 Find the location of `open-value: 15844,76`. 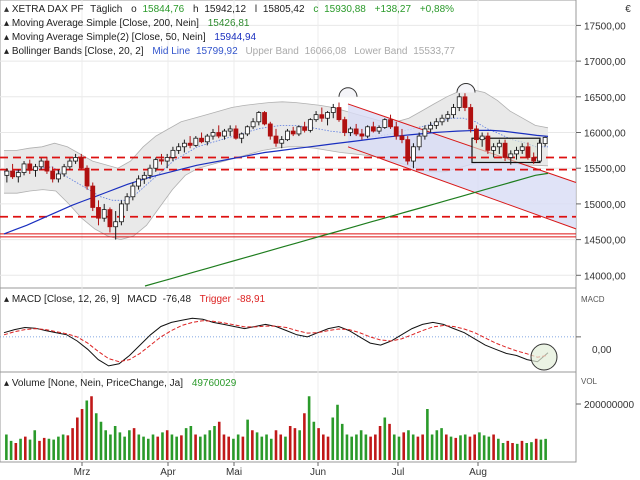

open-value: 15844,76 is located at coordinates (163, 9).